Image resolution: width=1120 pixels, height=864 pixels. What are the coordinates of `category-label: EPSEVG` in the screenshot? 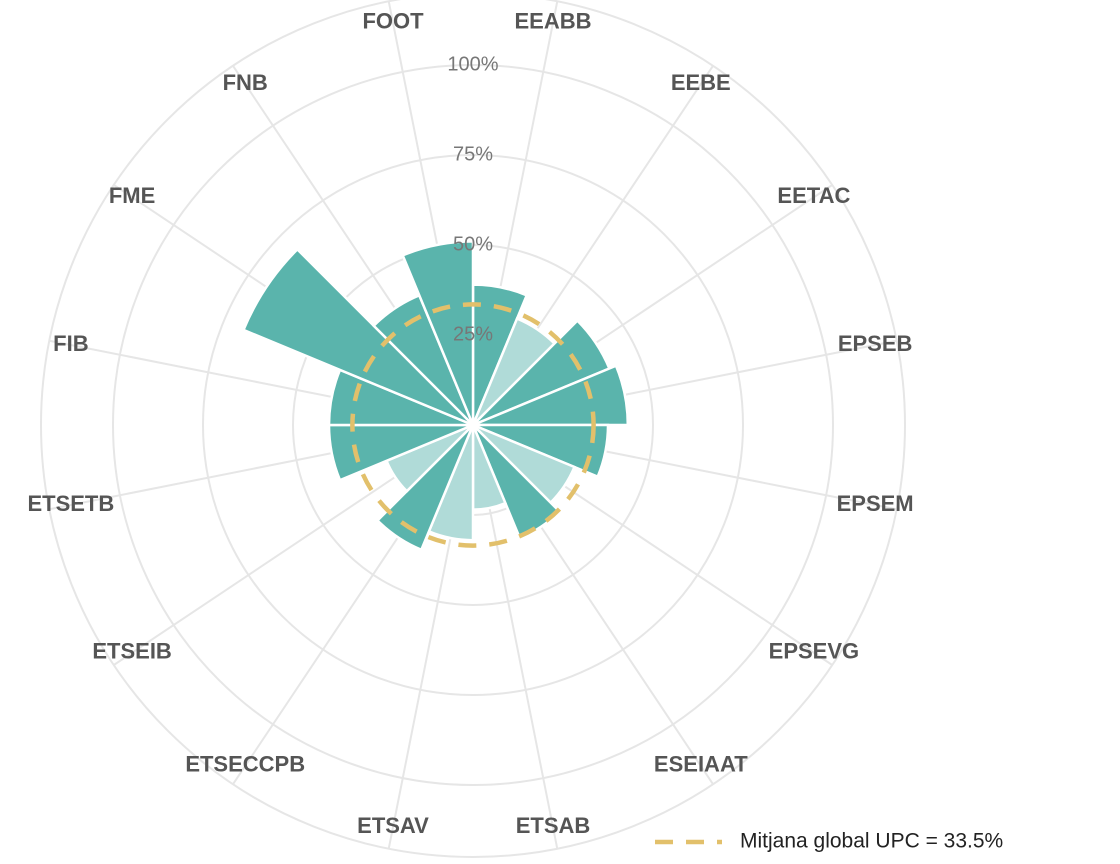 It's located at (814, 651).